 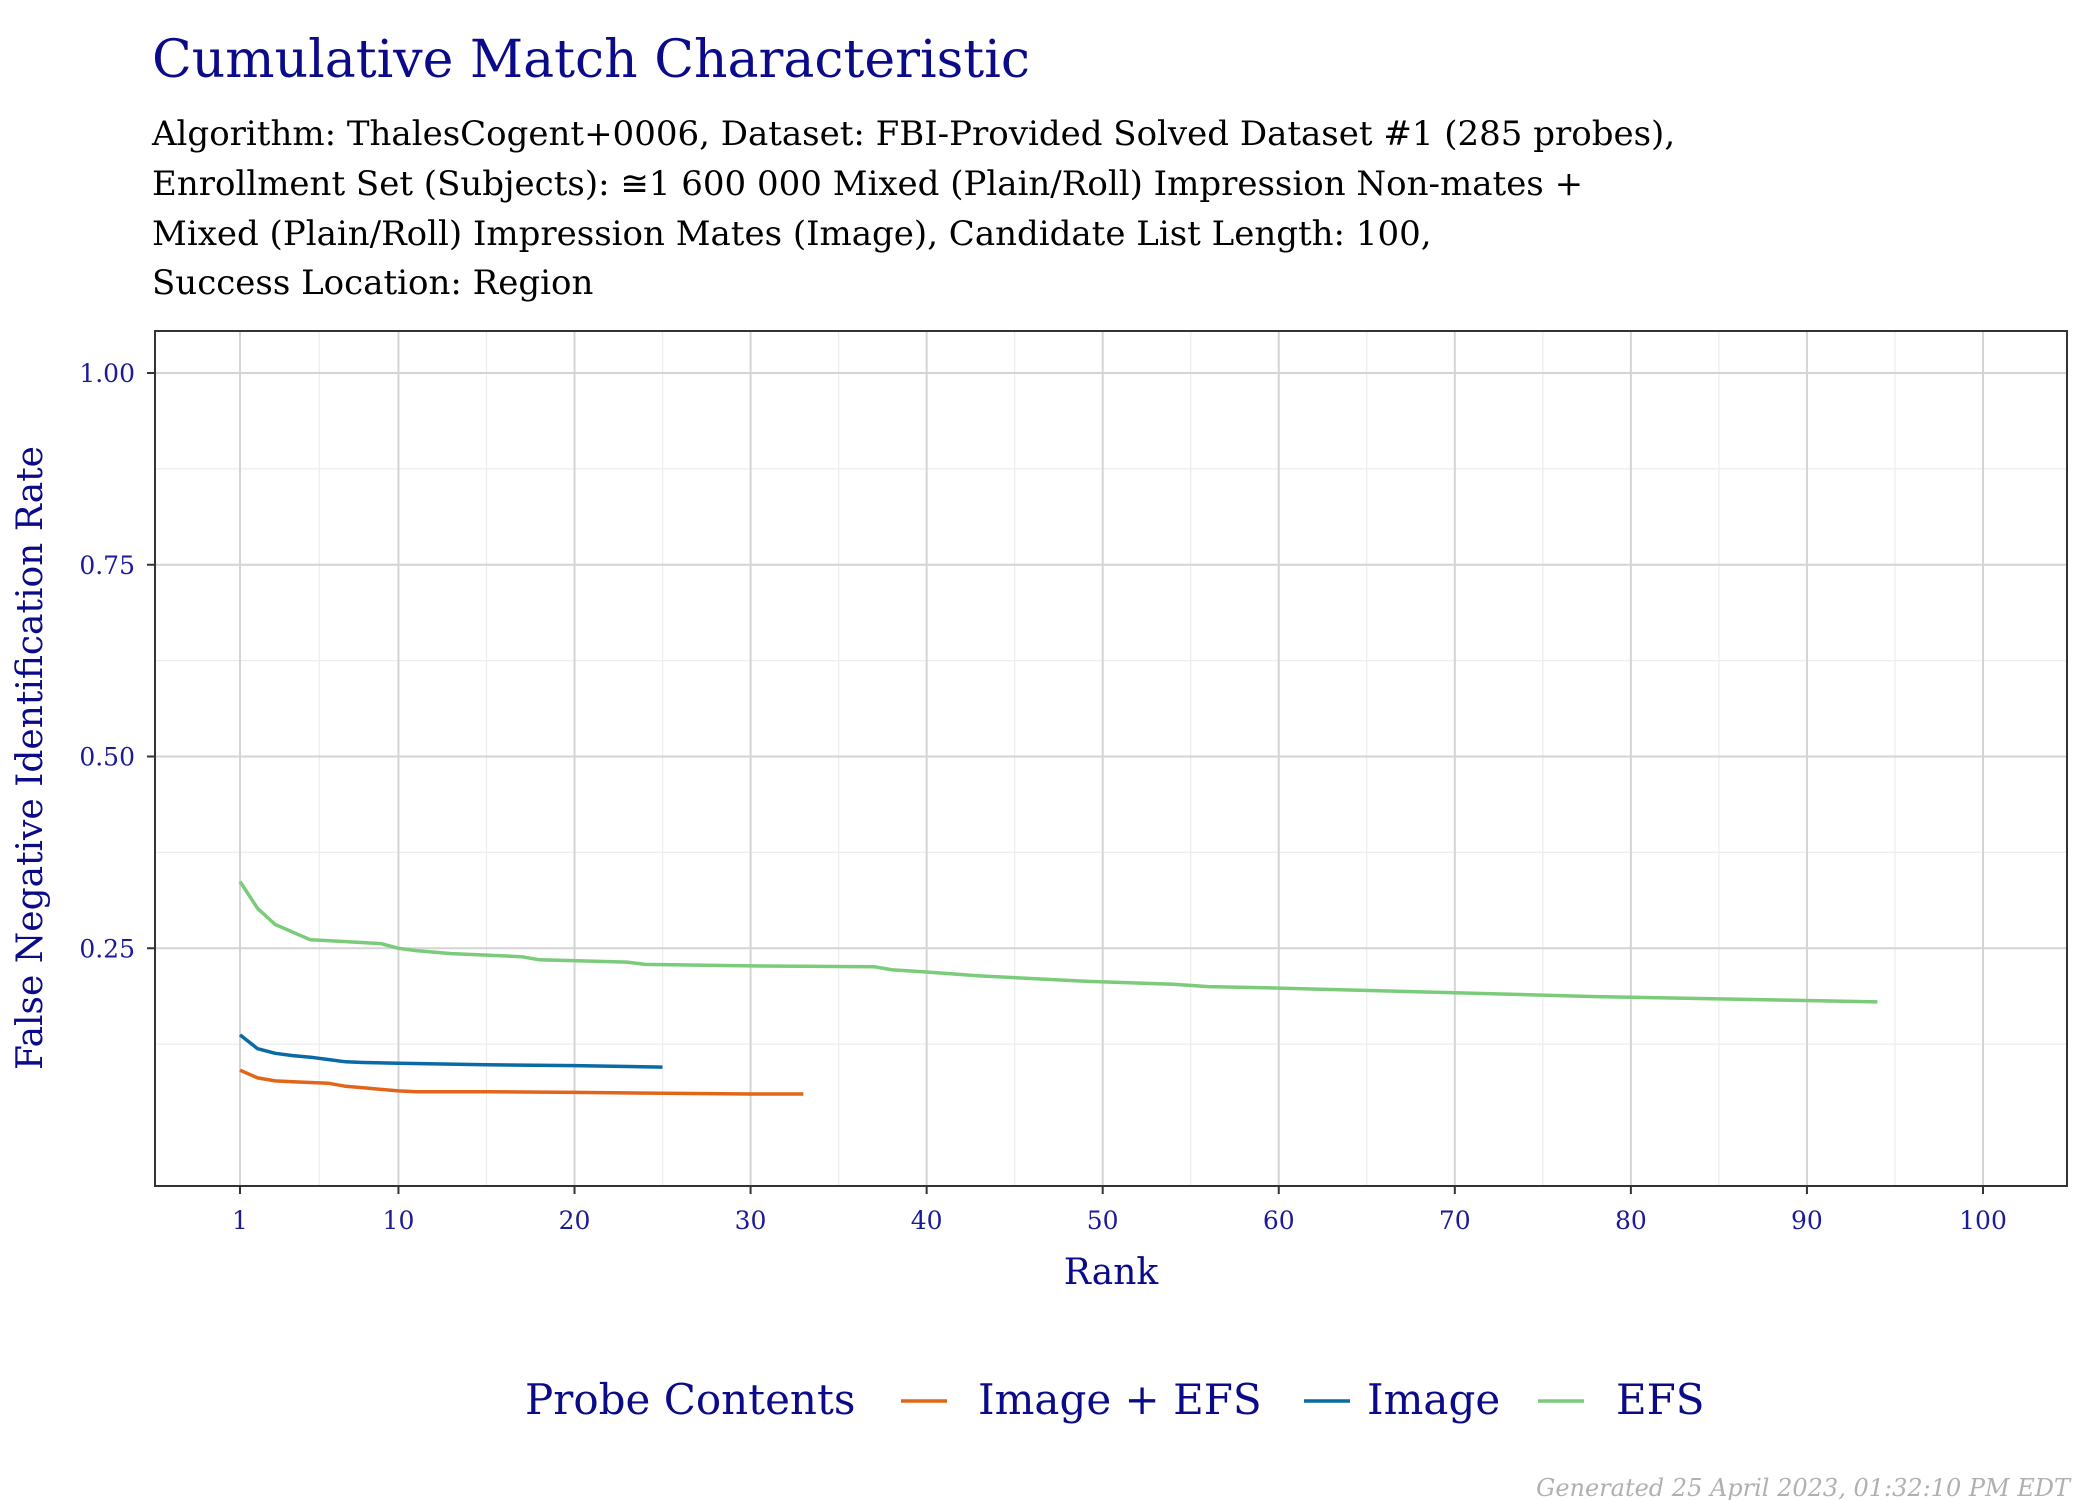 What do you see at coordinates (521, 1082) in the screenshot?
I see `series-line-image-efs` at bounding box center [521, 1082].